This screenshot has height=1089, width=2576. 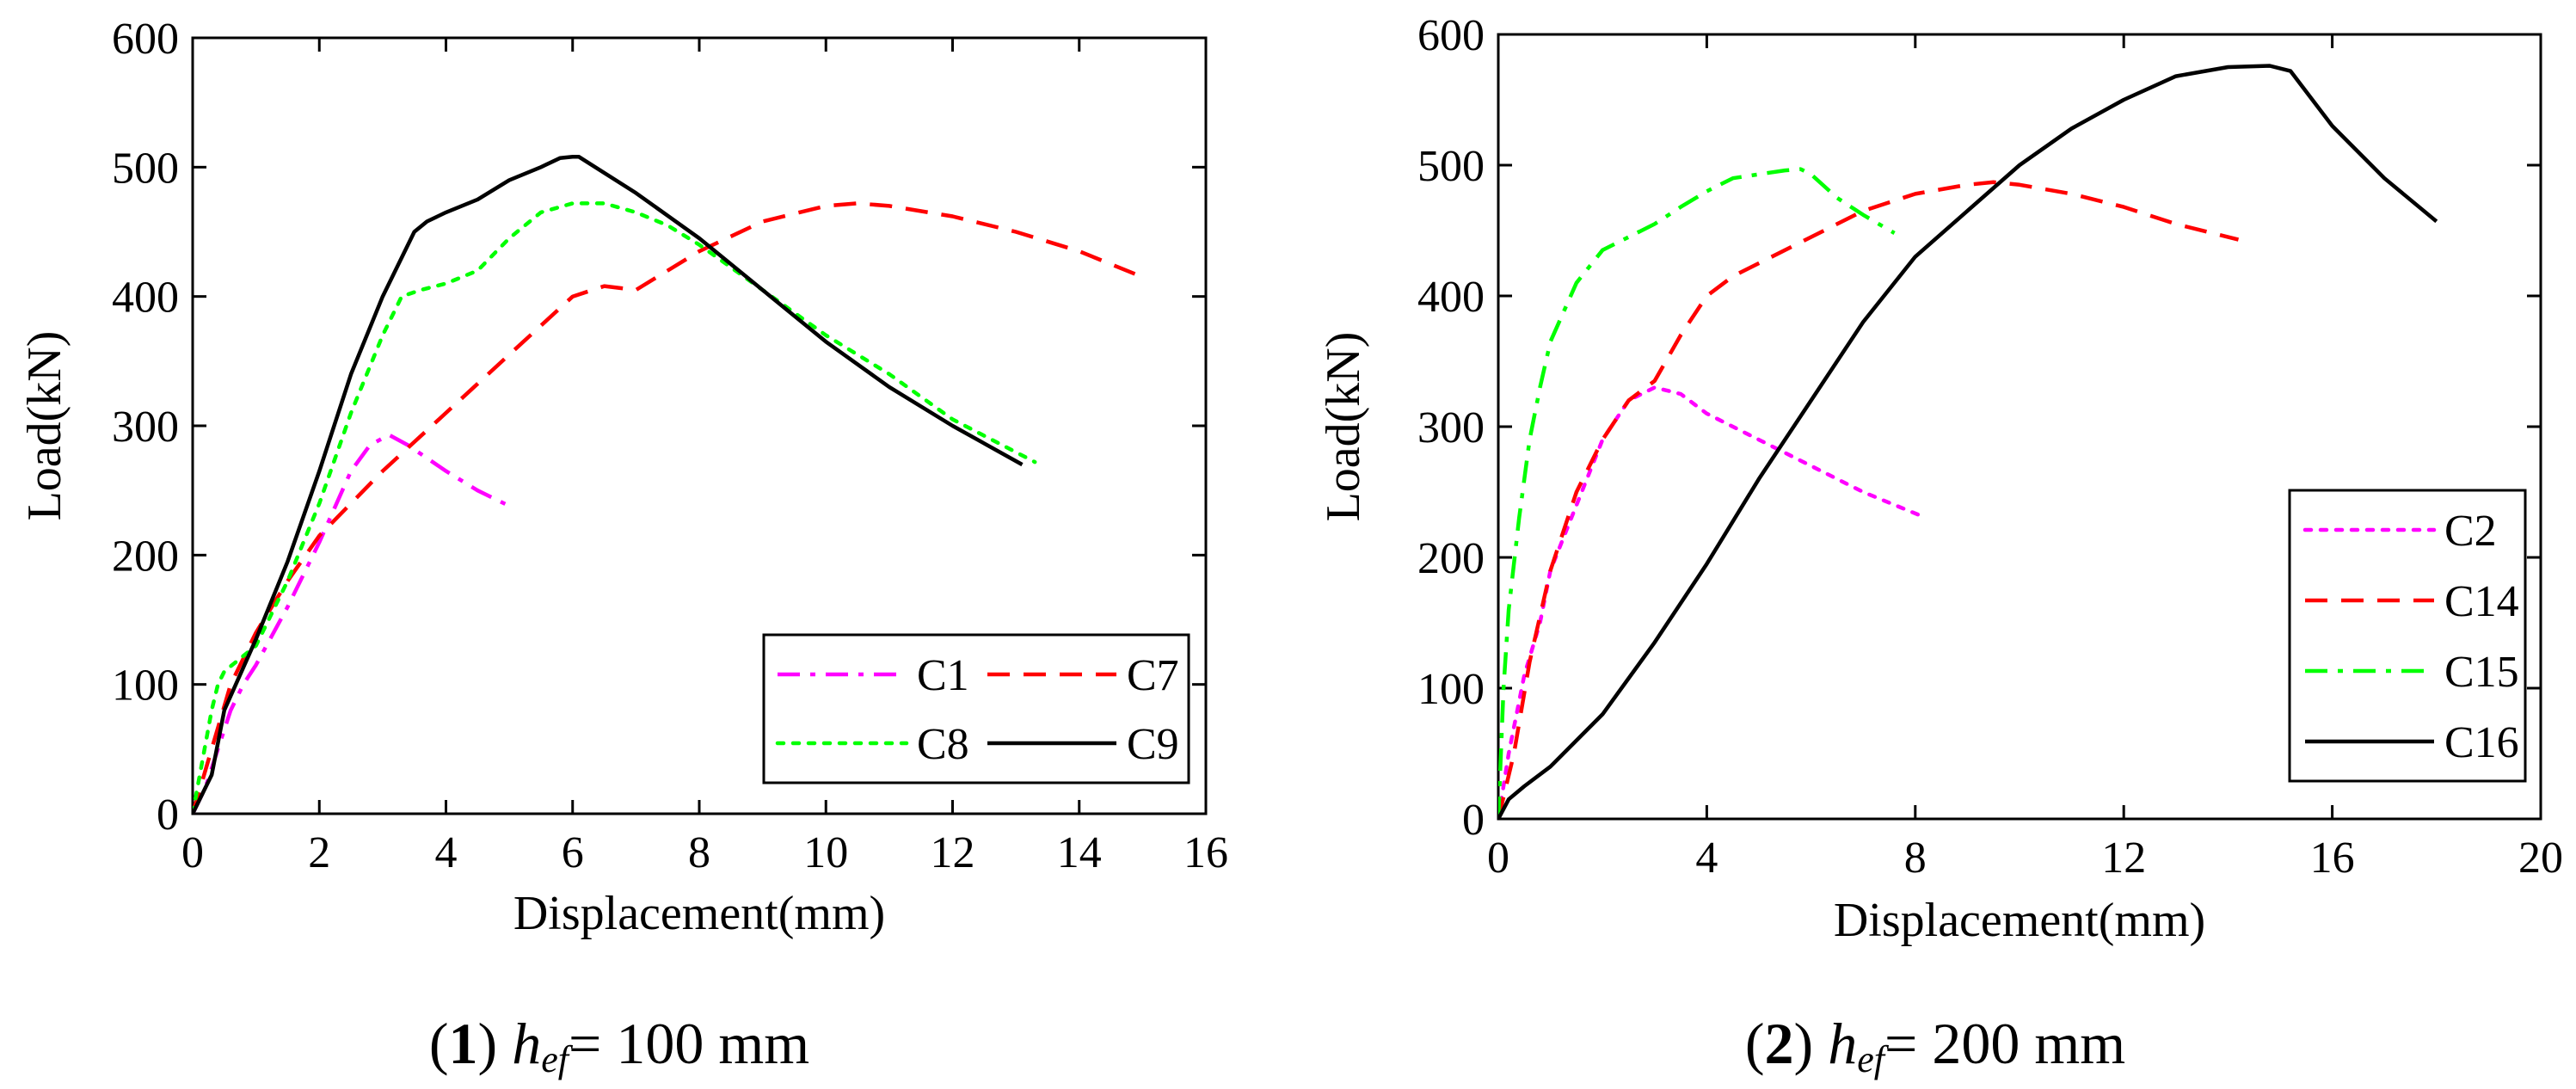 I want to click on legend-label-c8: C8, so click(x=943, y=744).